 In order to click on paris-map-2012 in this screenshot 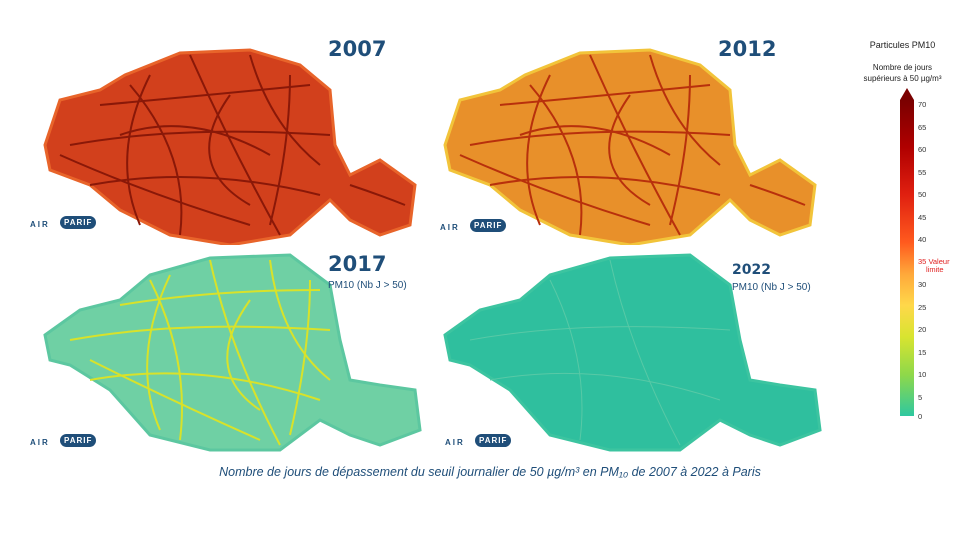, I will do `click(630, 146)`.